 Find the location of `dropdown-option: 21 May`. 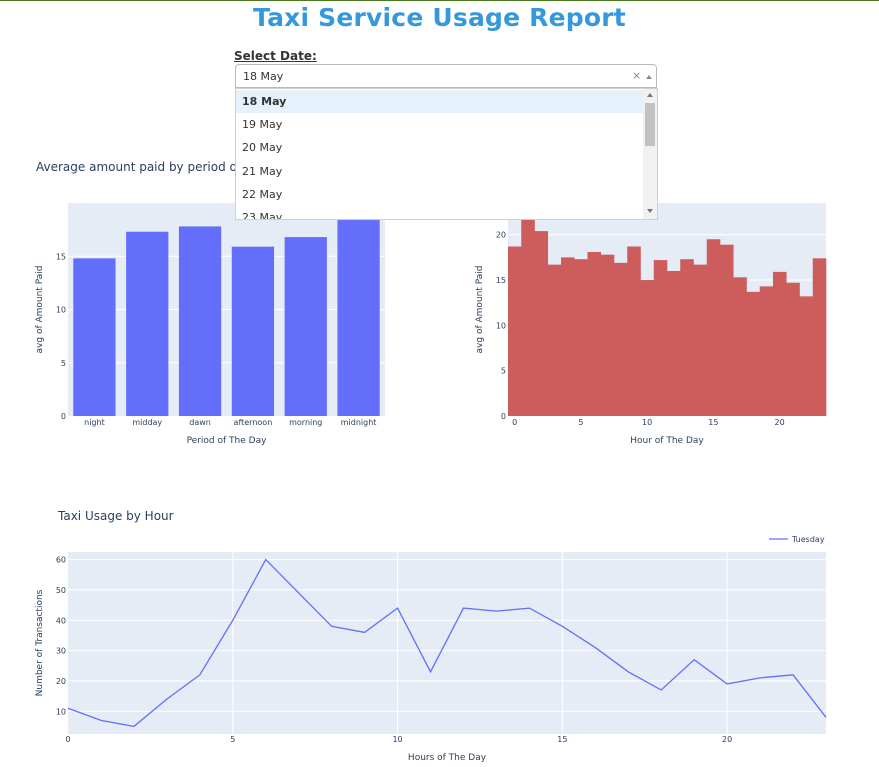

dropdown-option: 21 May is located at coordinates (262, 171).